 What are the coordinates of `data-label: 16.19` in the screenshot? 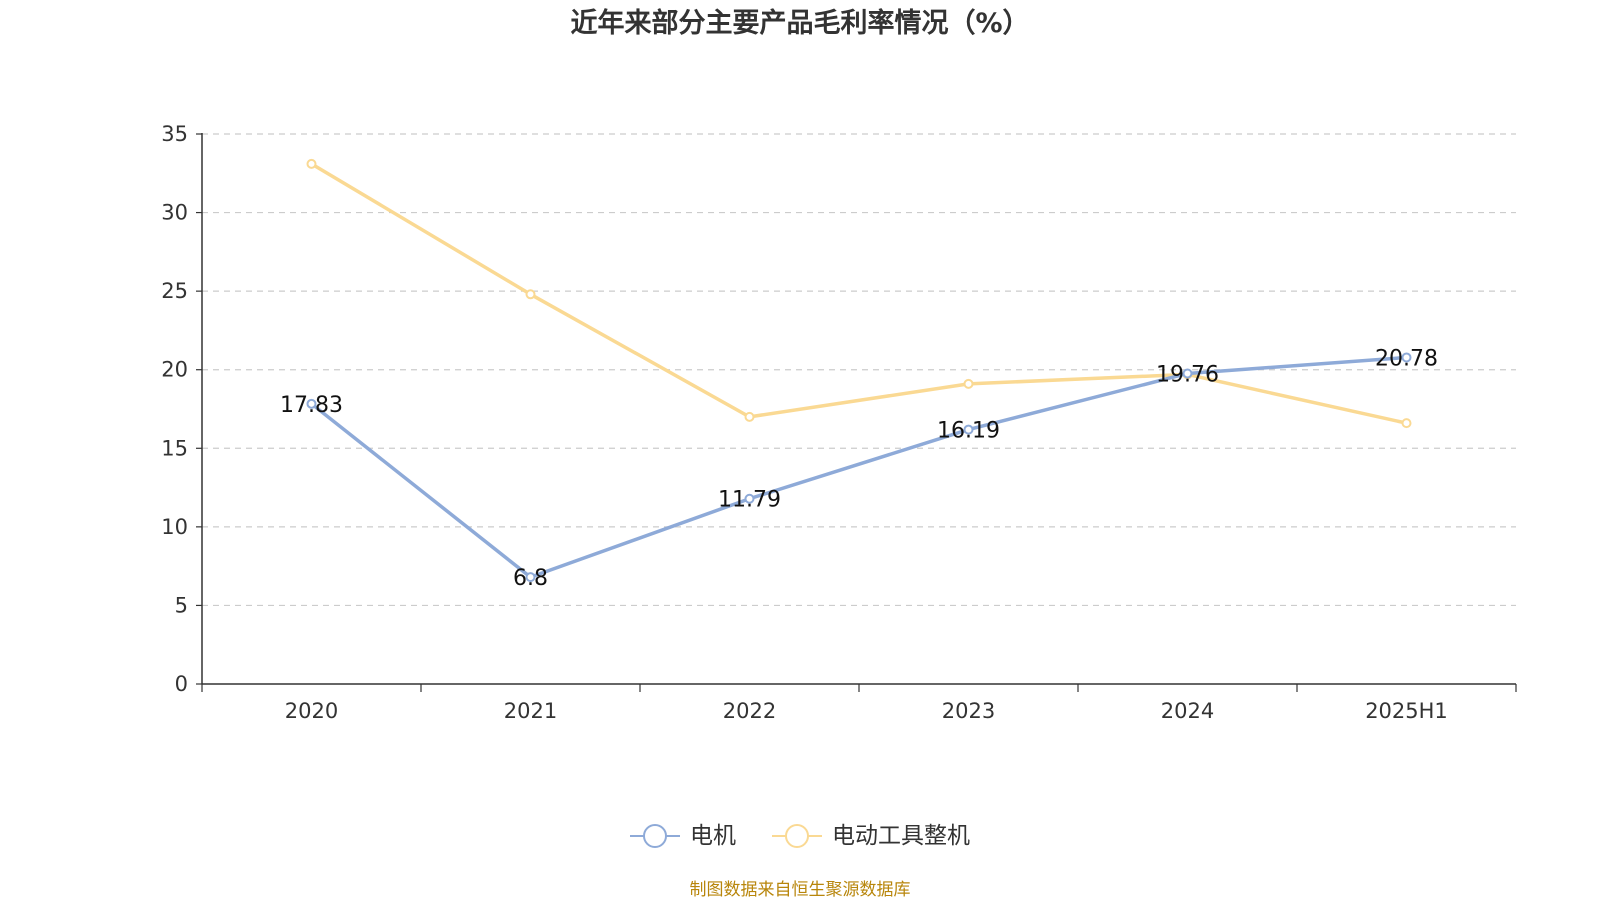 It's located at (968, 431).